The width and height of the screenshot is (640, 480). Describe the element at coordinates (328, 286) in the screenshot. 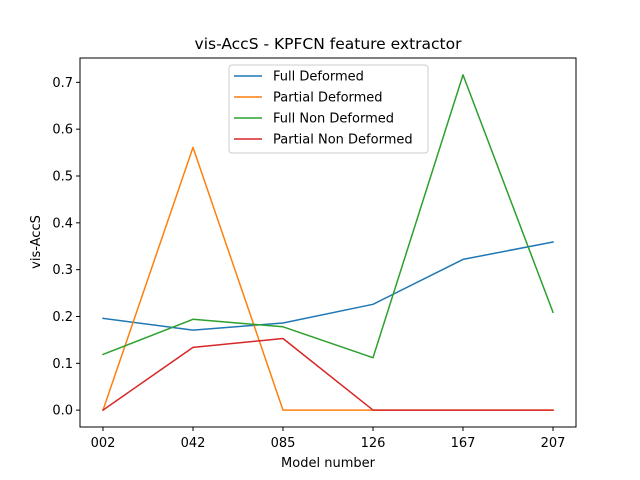

I see `series-line-full-deformed` at that location.